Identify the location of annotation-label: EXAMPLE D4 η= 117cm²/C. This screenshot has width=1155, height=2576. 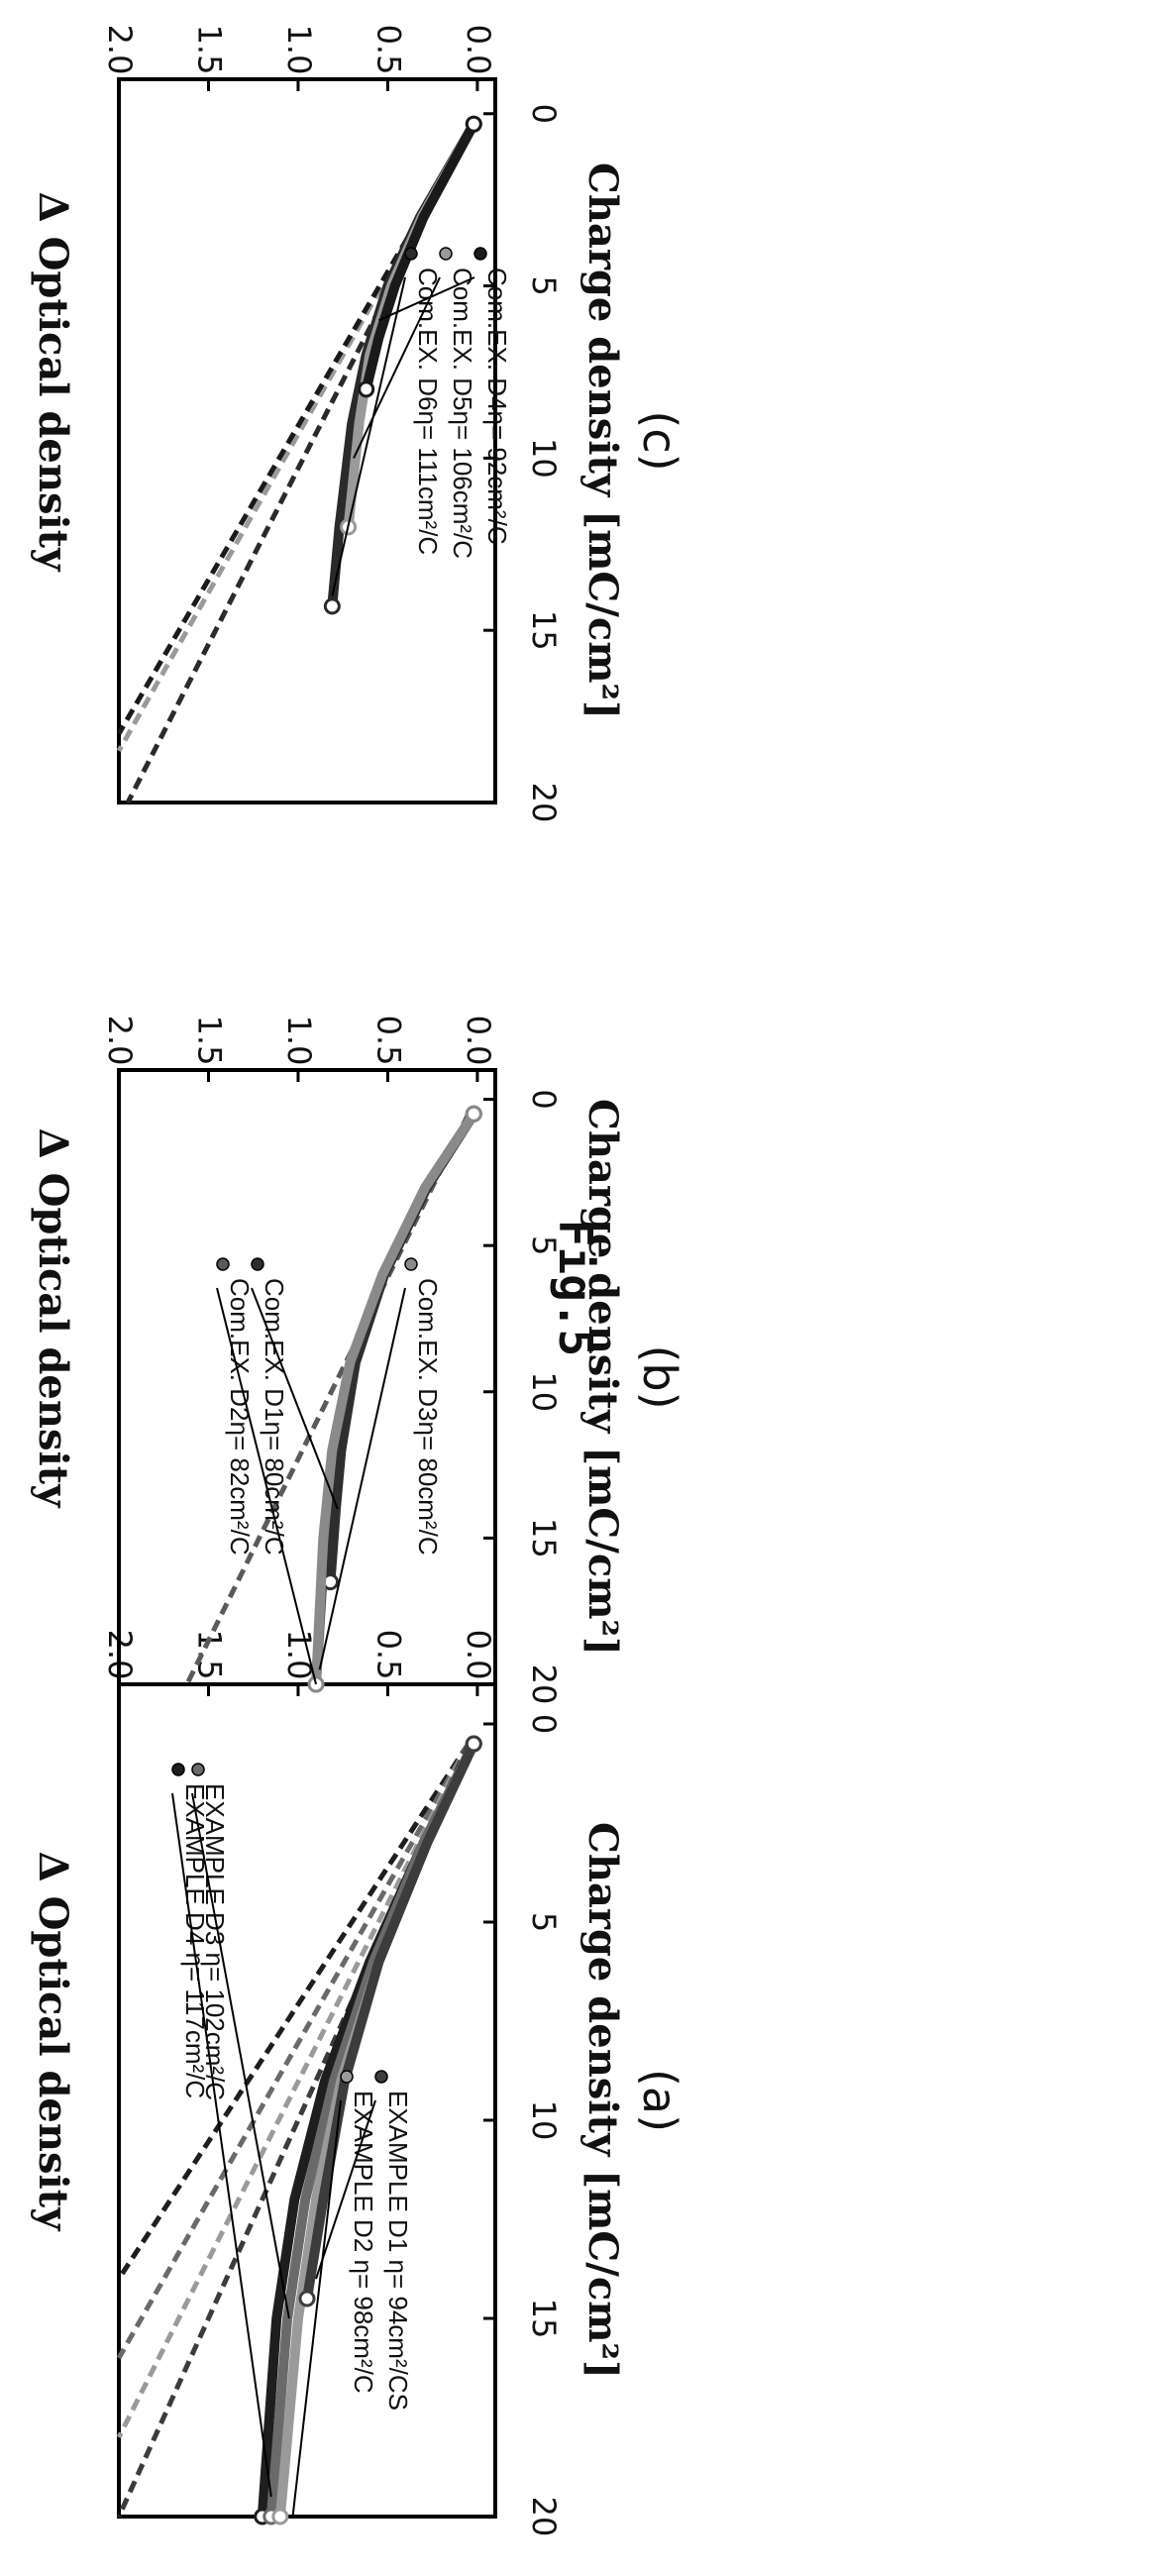
(195, 1940).